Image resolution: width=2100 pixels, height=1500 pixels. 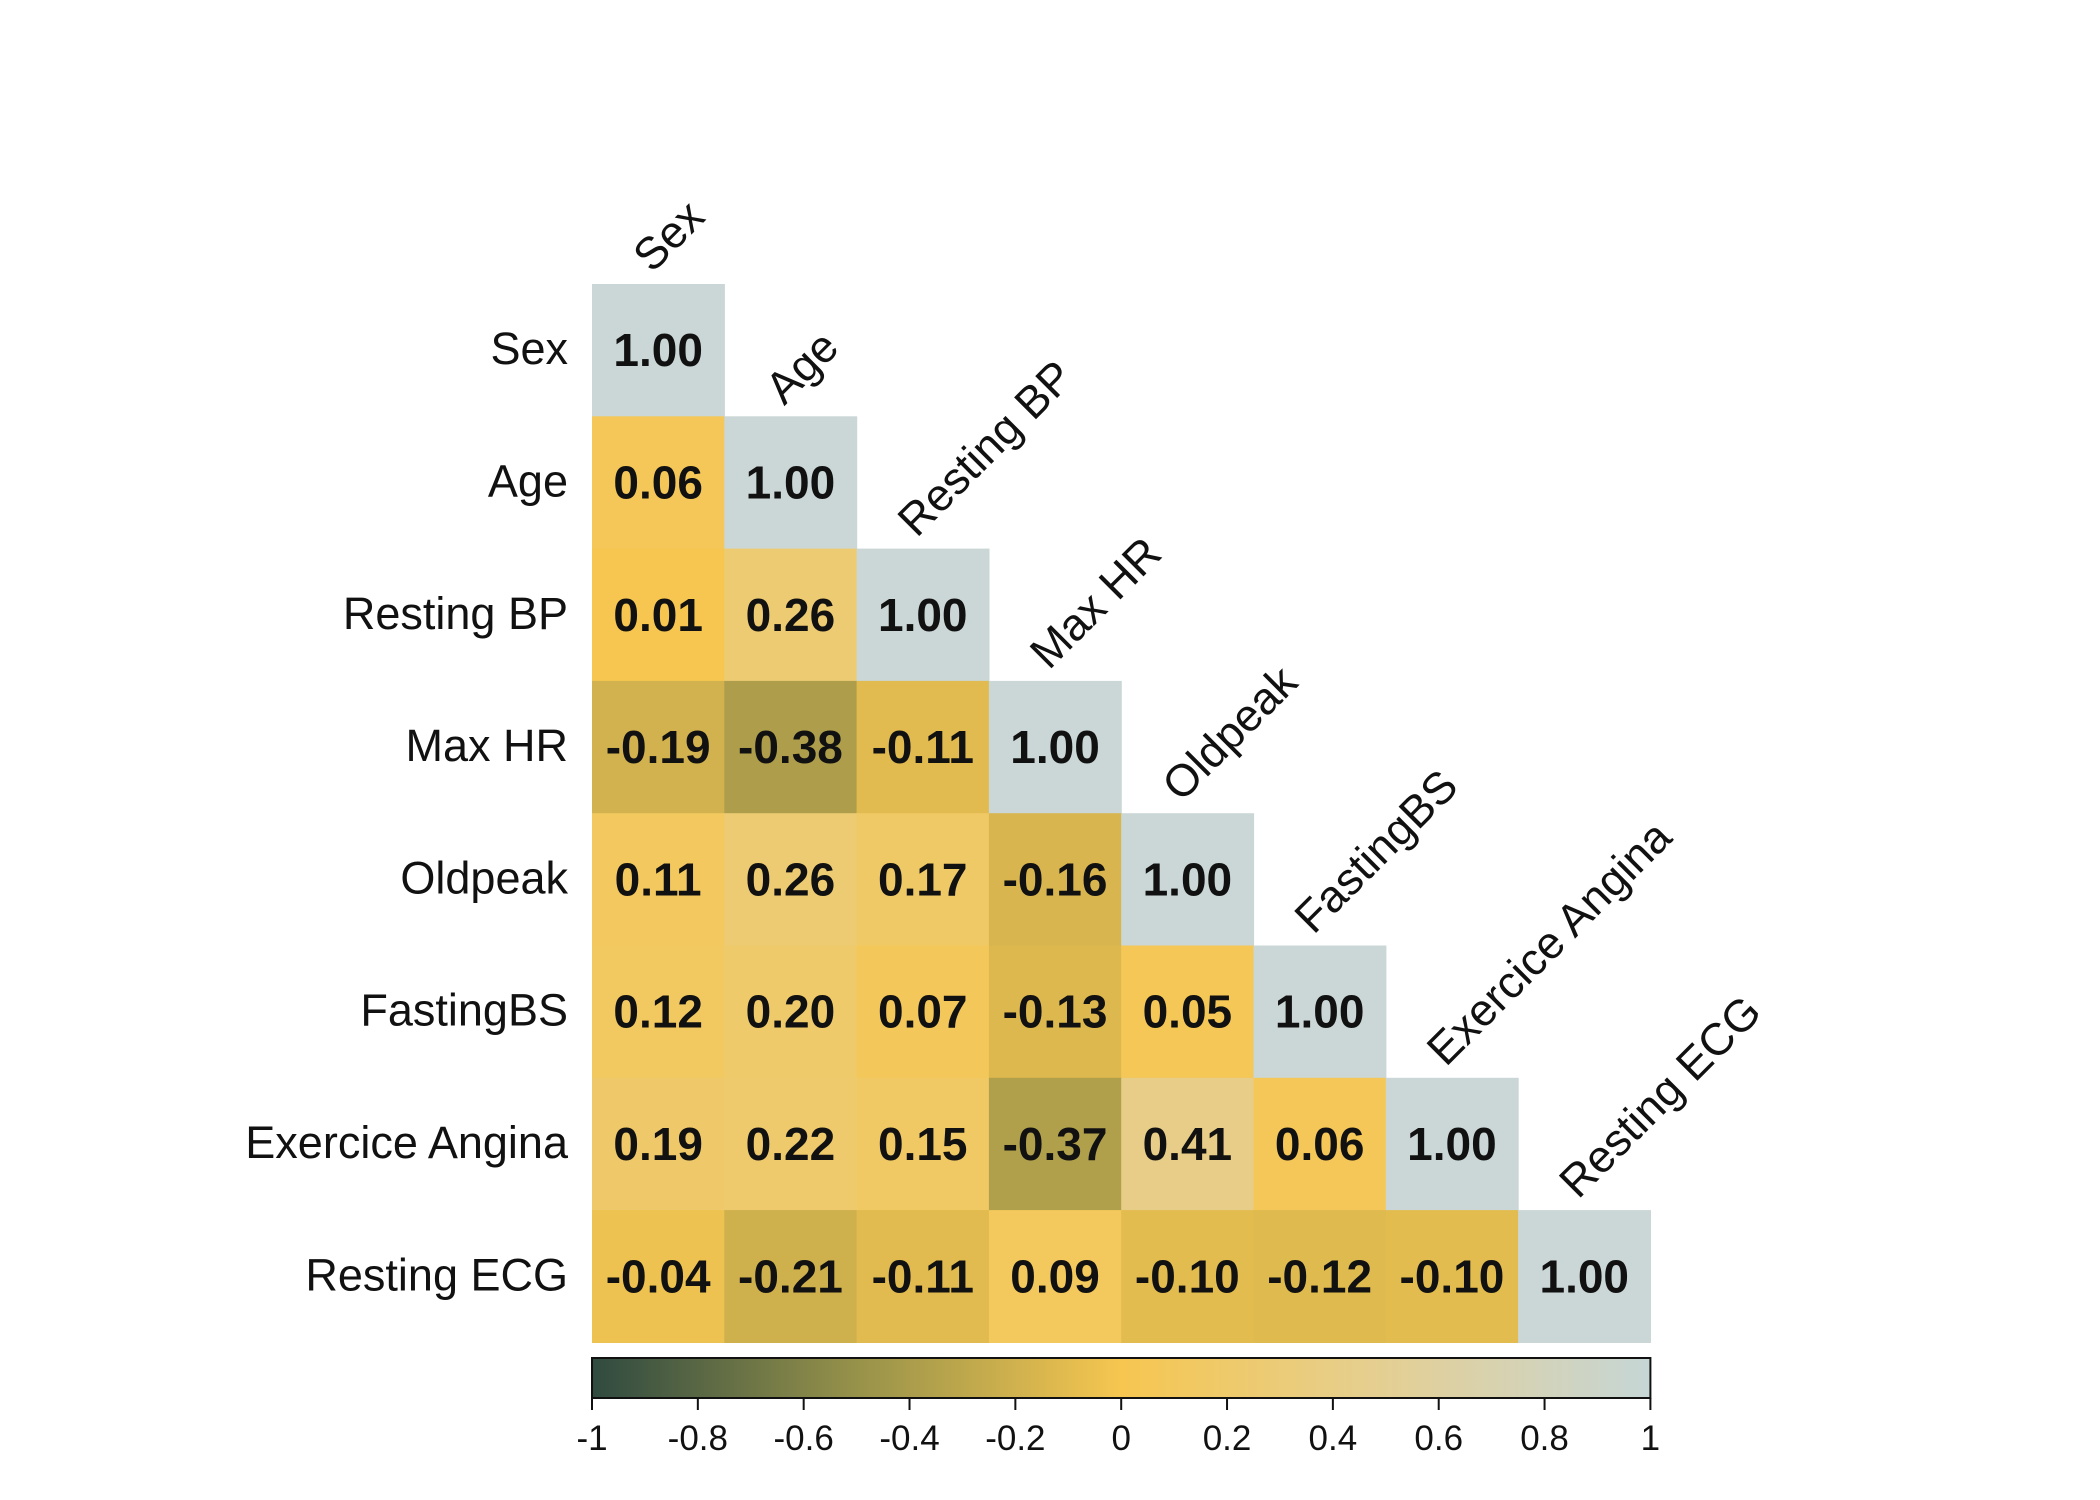 I want to click on cell-sex-sex, so click(x=658, y=350).